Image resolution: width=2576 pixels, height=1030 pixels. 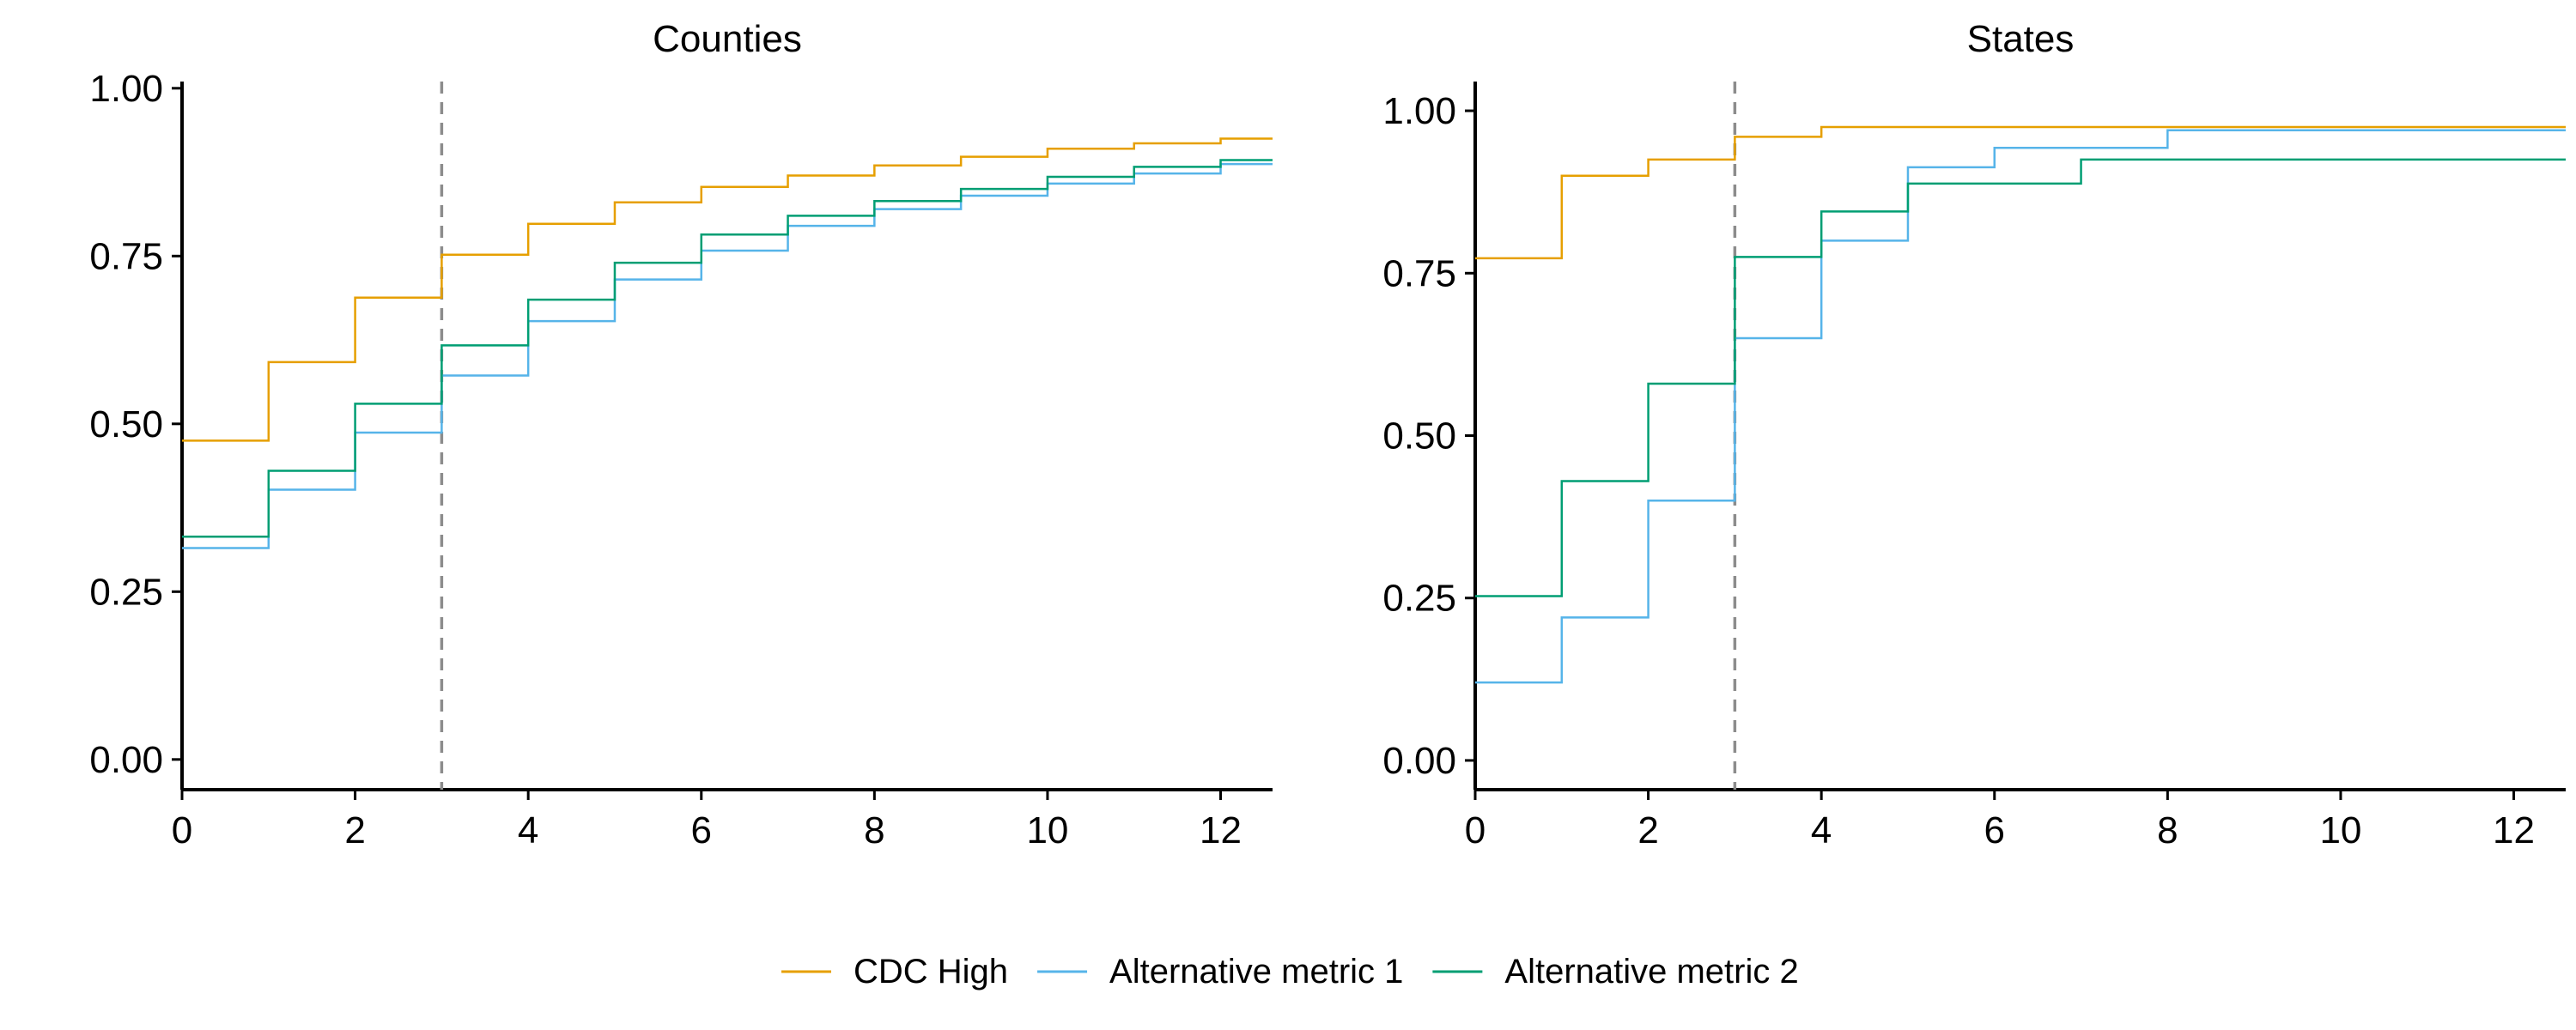 What do you see at coordinates (1647, 830) in the screenshot?
I see `states-x-tick-label: 2` at bounding box center [1647, 830].